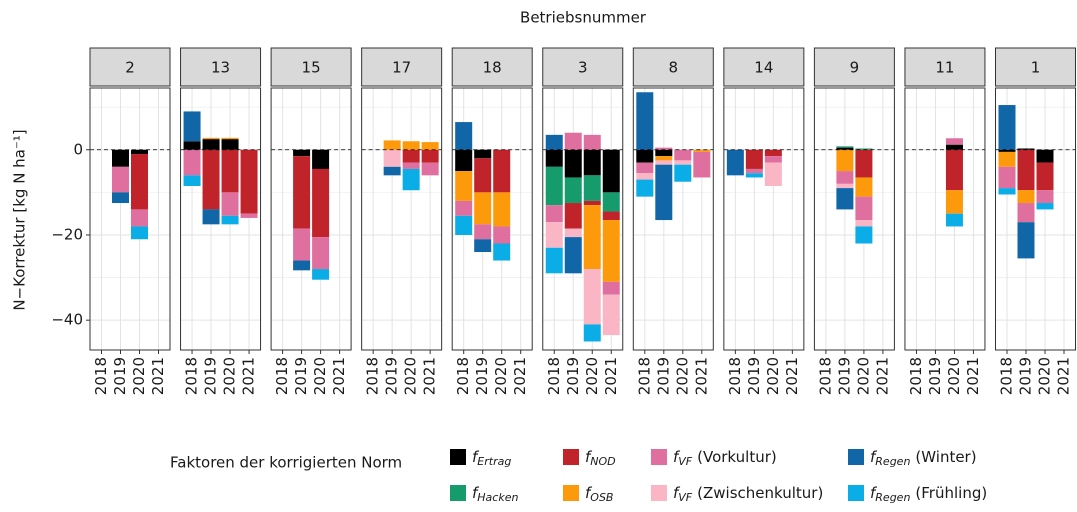  What do you see at coordinates (760, 493) in the screenshot?
I see `legend-suffix: (Zwischenkultur)` at bounding box center [760, 493].